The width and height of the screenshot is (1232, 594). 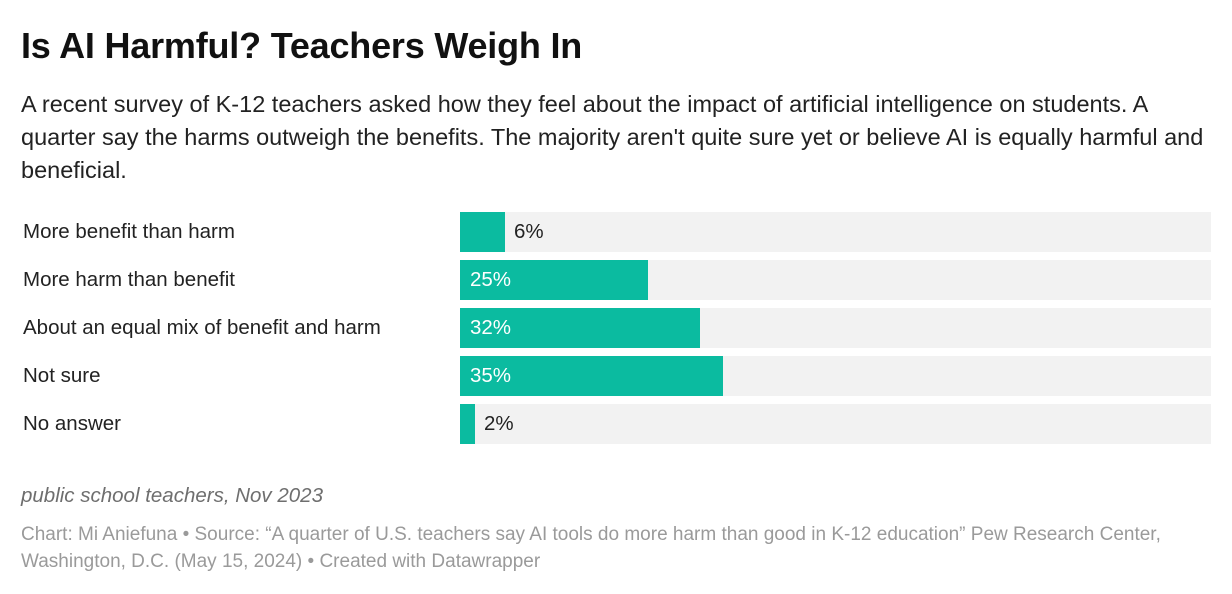 What do you see at coordinates (835, 376) in the screenshot?
I see `bar-track: 35%` at bounding box center [835, 376].